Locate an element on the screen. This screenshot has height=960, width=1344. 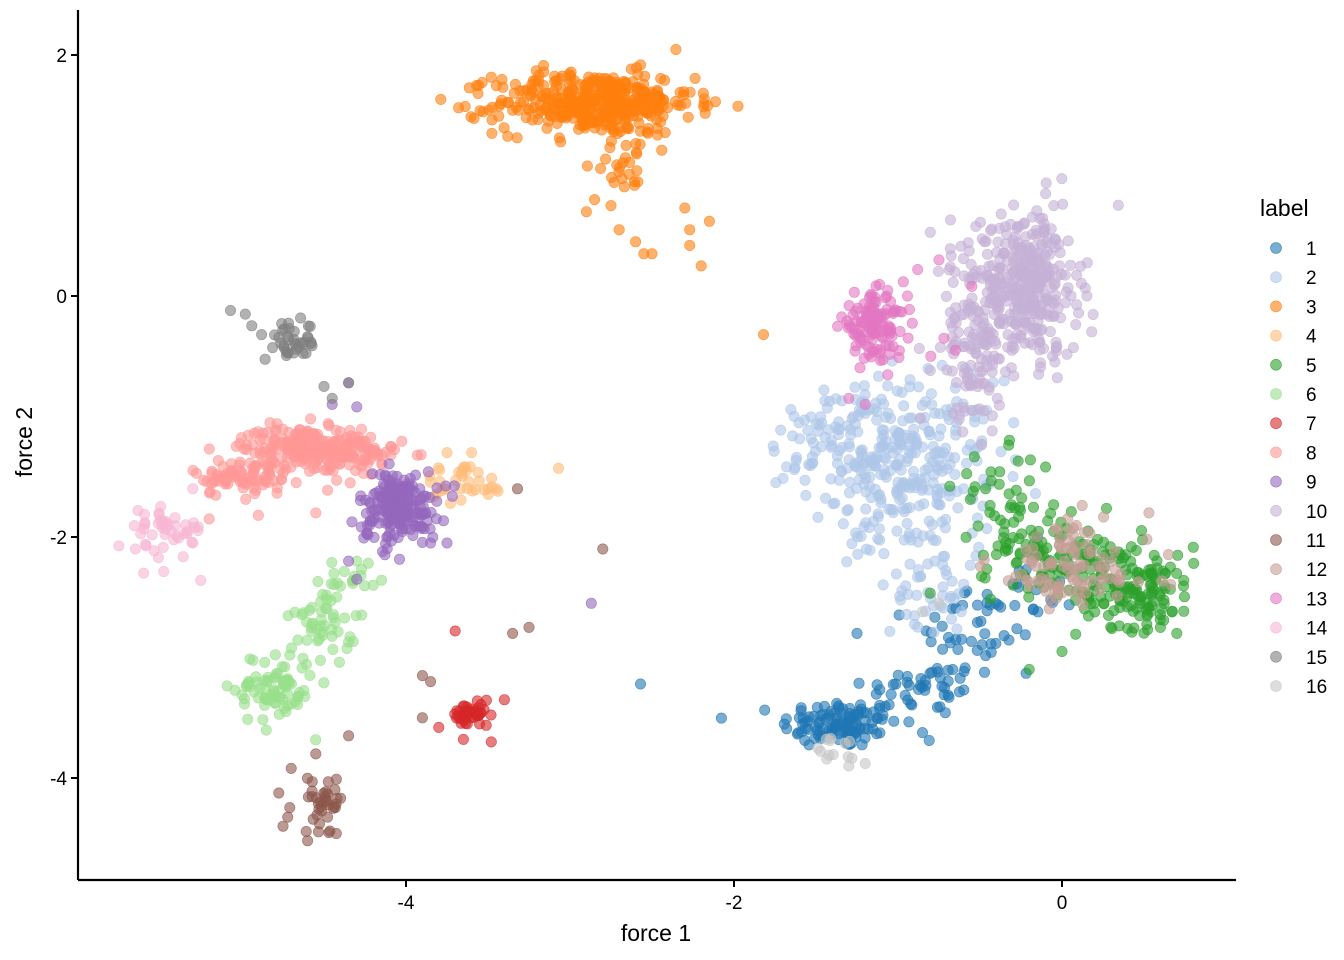
legend-label-8: 8 is located at coordinates (1311, 453).